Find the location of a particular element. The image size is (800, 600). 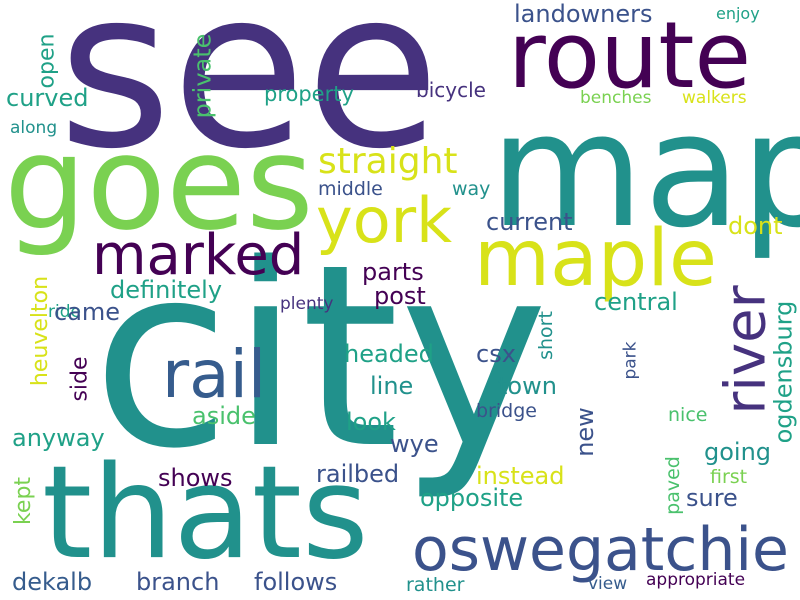

word-property: property is located at coordinates (309, 94).